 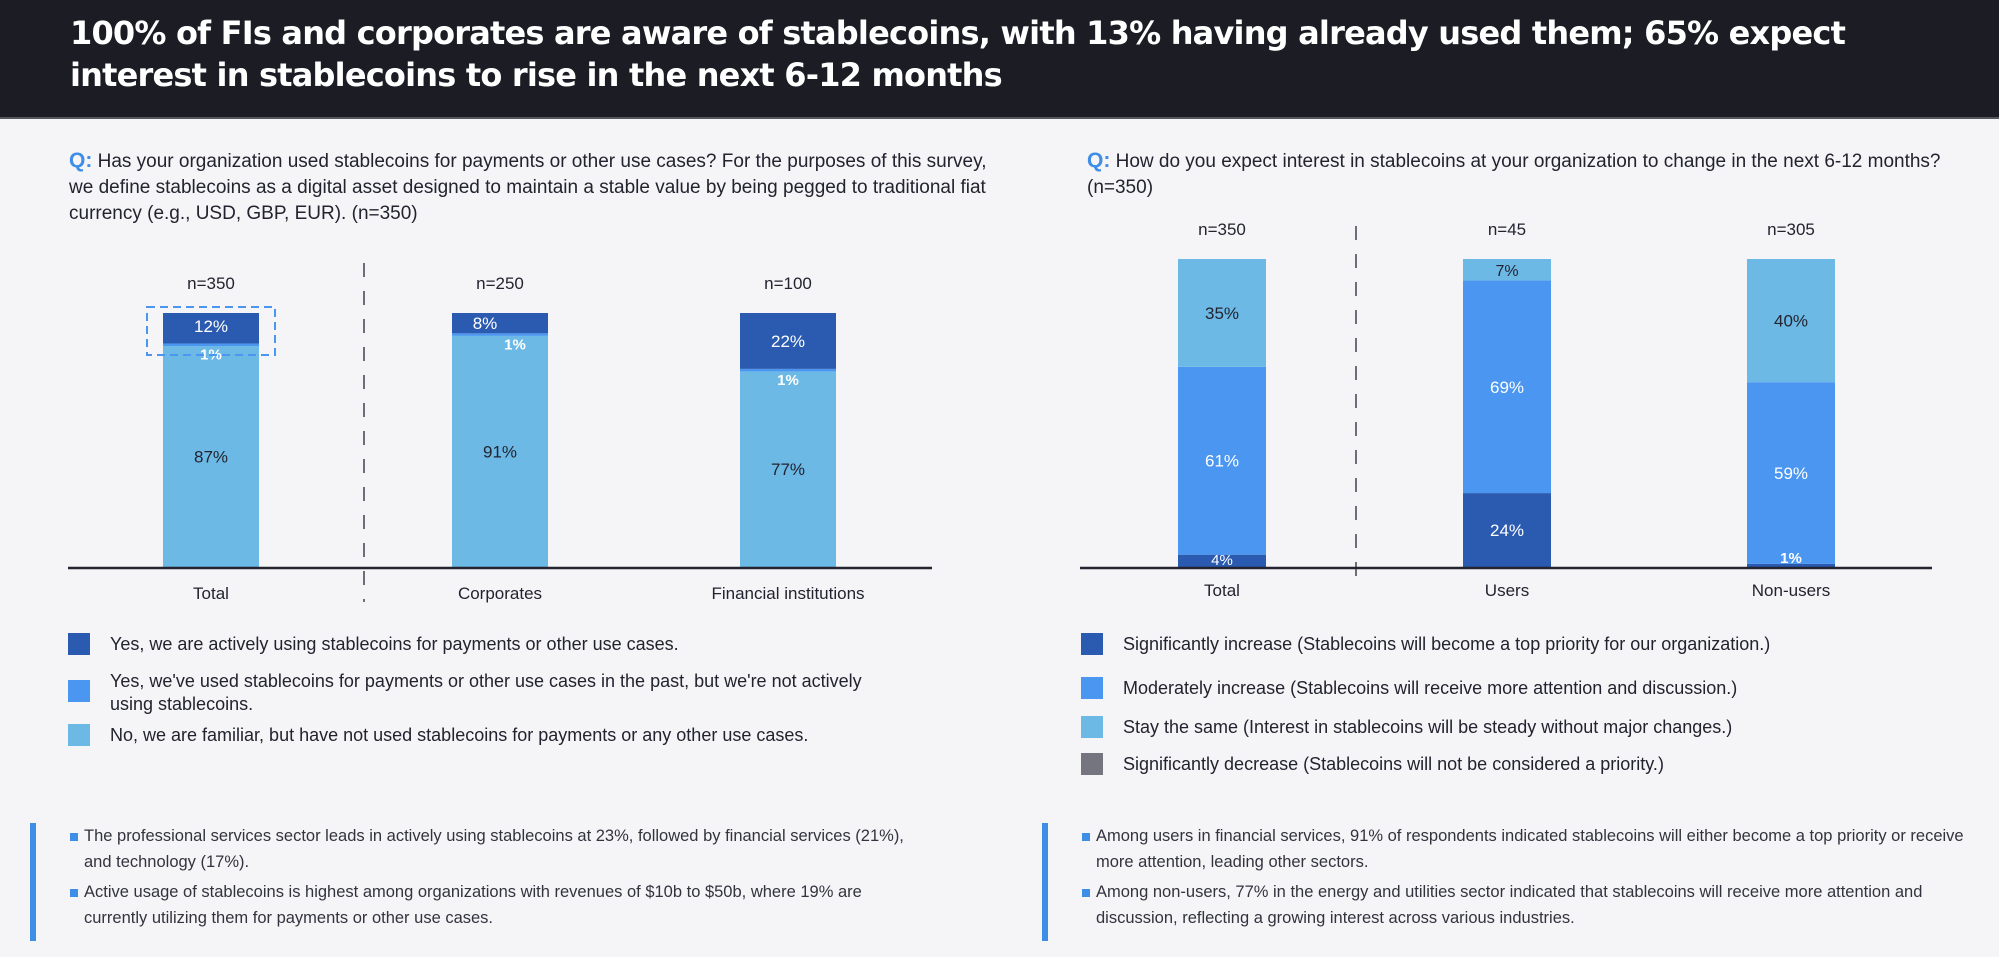 I want to click on data-label: 8%, so click(x=485, y=323).